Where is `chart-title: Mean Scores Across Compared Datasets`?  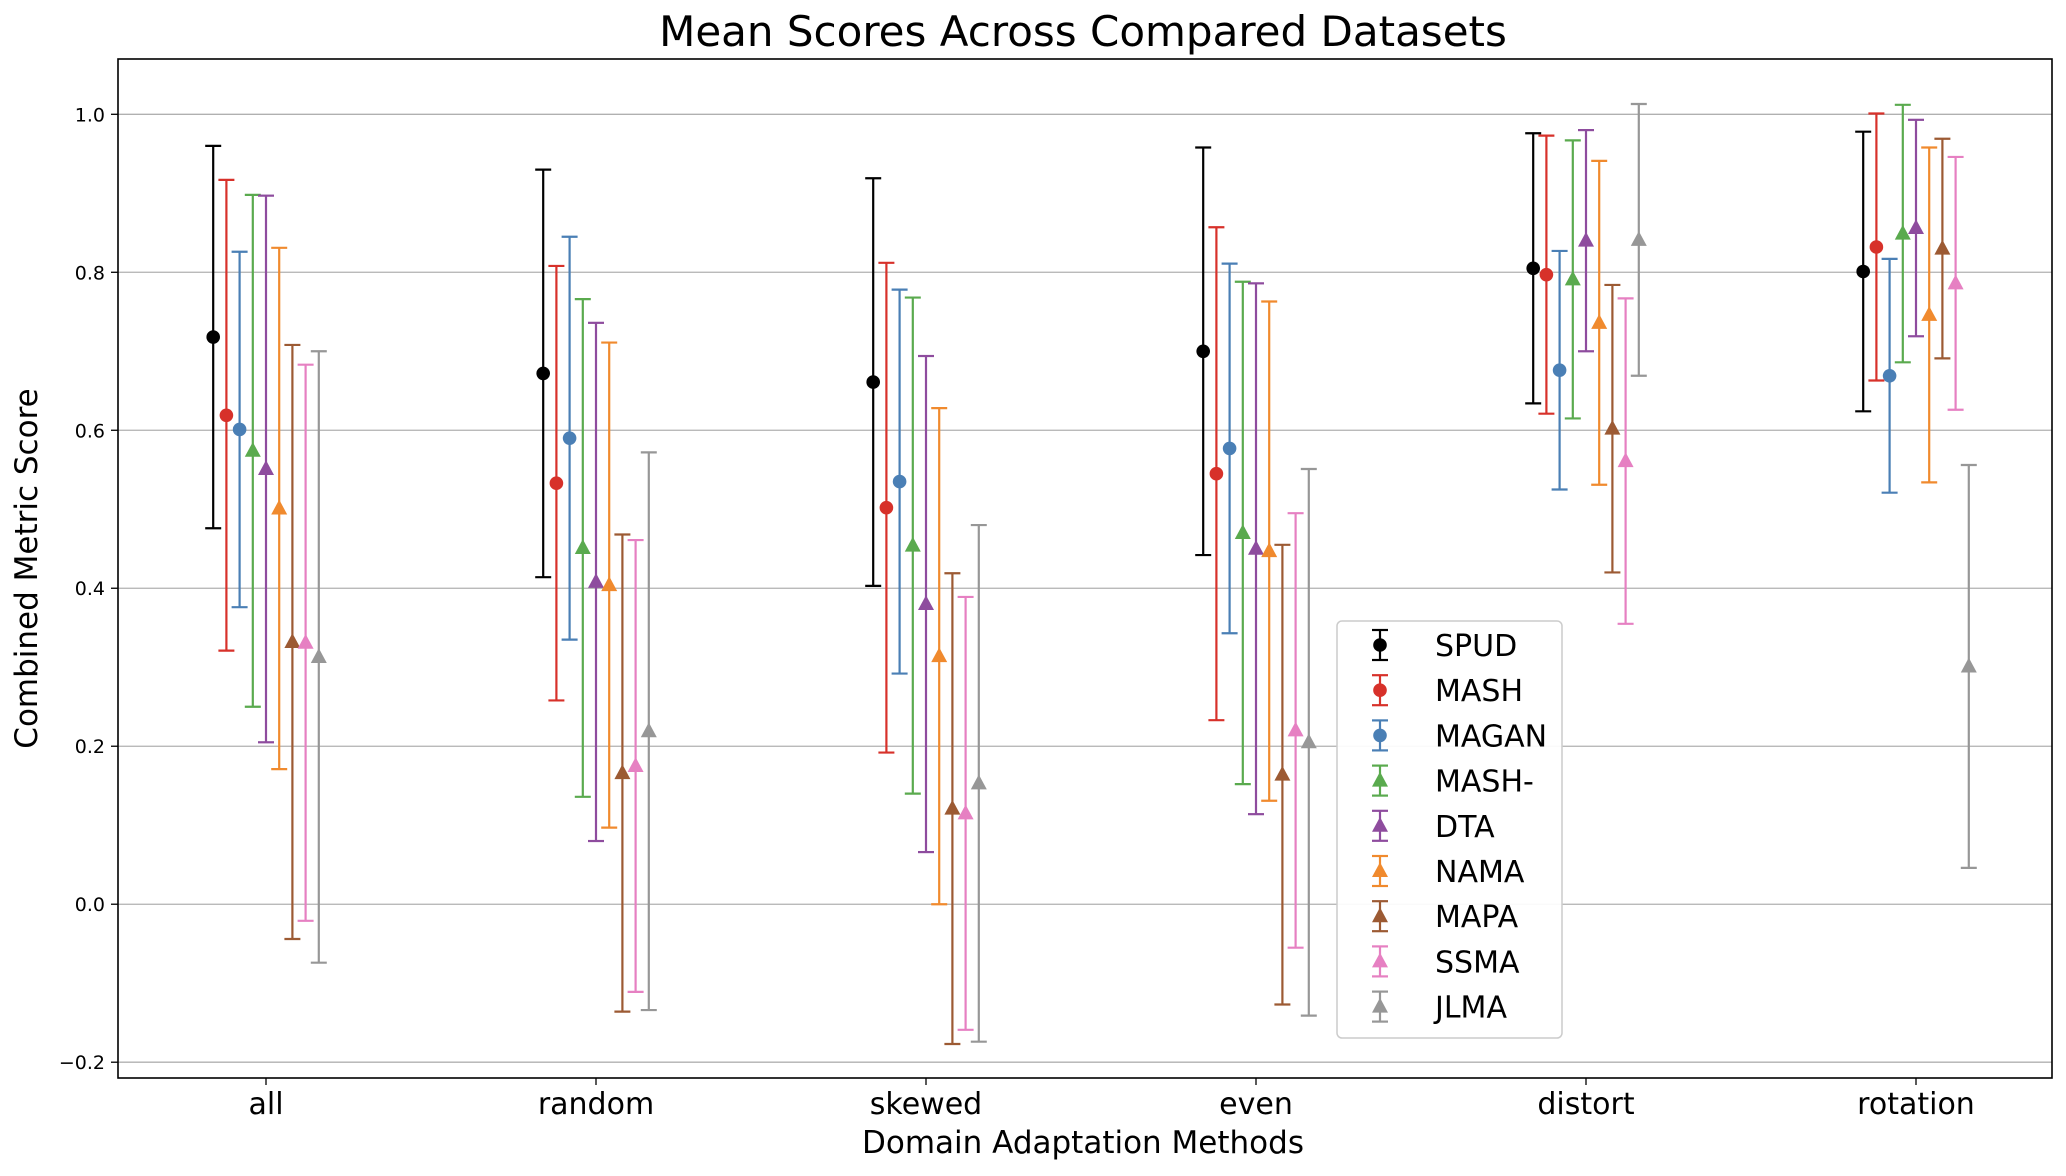 chart-title: Mean Scores Across Compared Datasets is located at coordinates (1083, 31).